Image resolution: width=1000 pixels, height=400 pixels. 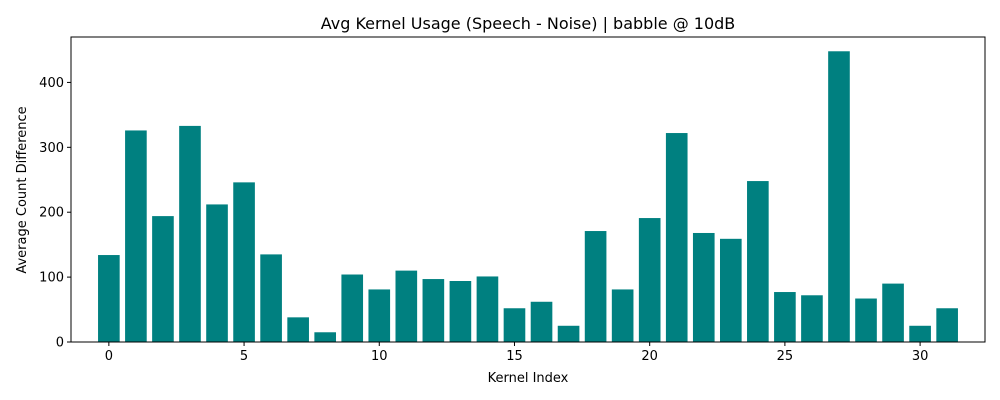 I want to click on x-tick-label: 25, so click(x=785, y=356).